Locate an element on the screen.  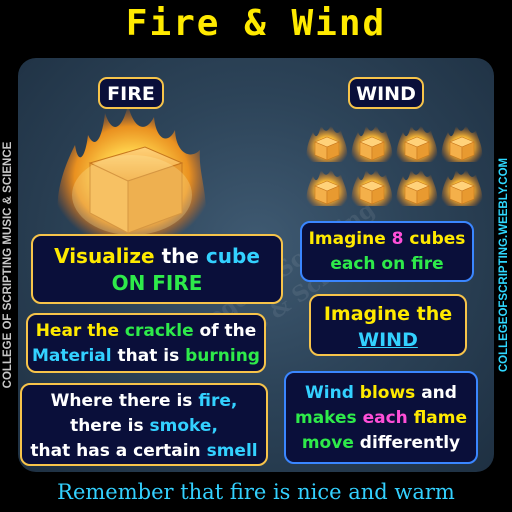
wind-label: WIND is located at coordinates (386, 93).